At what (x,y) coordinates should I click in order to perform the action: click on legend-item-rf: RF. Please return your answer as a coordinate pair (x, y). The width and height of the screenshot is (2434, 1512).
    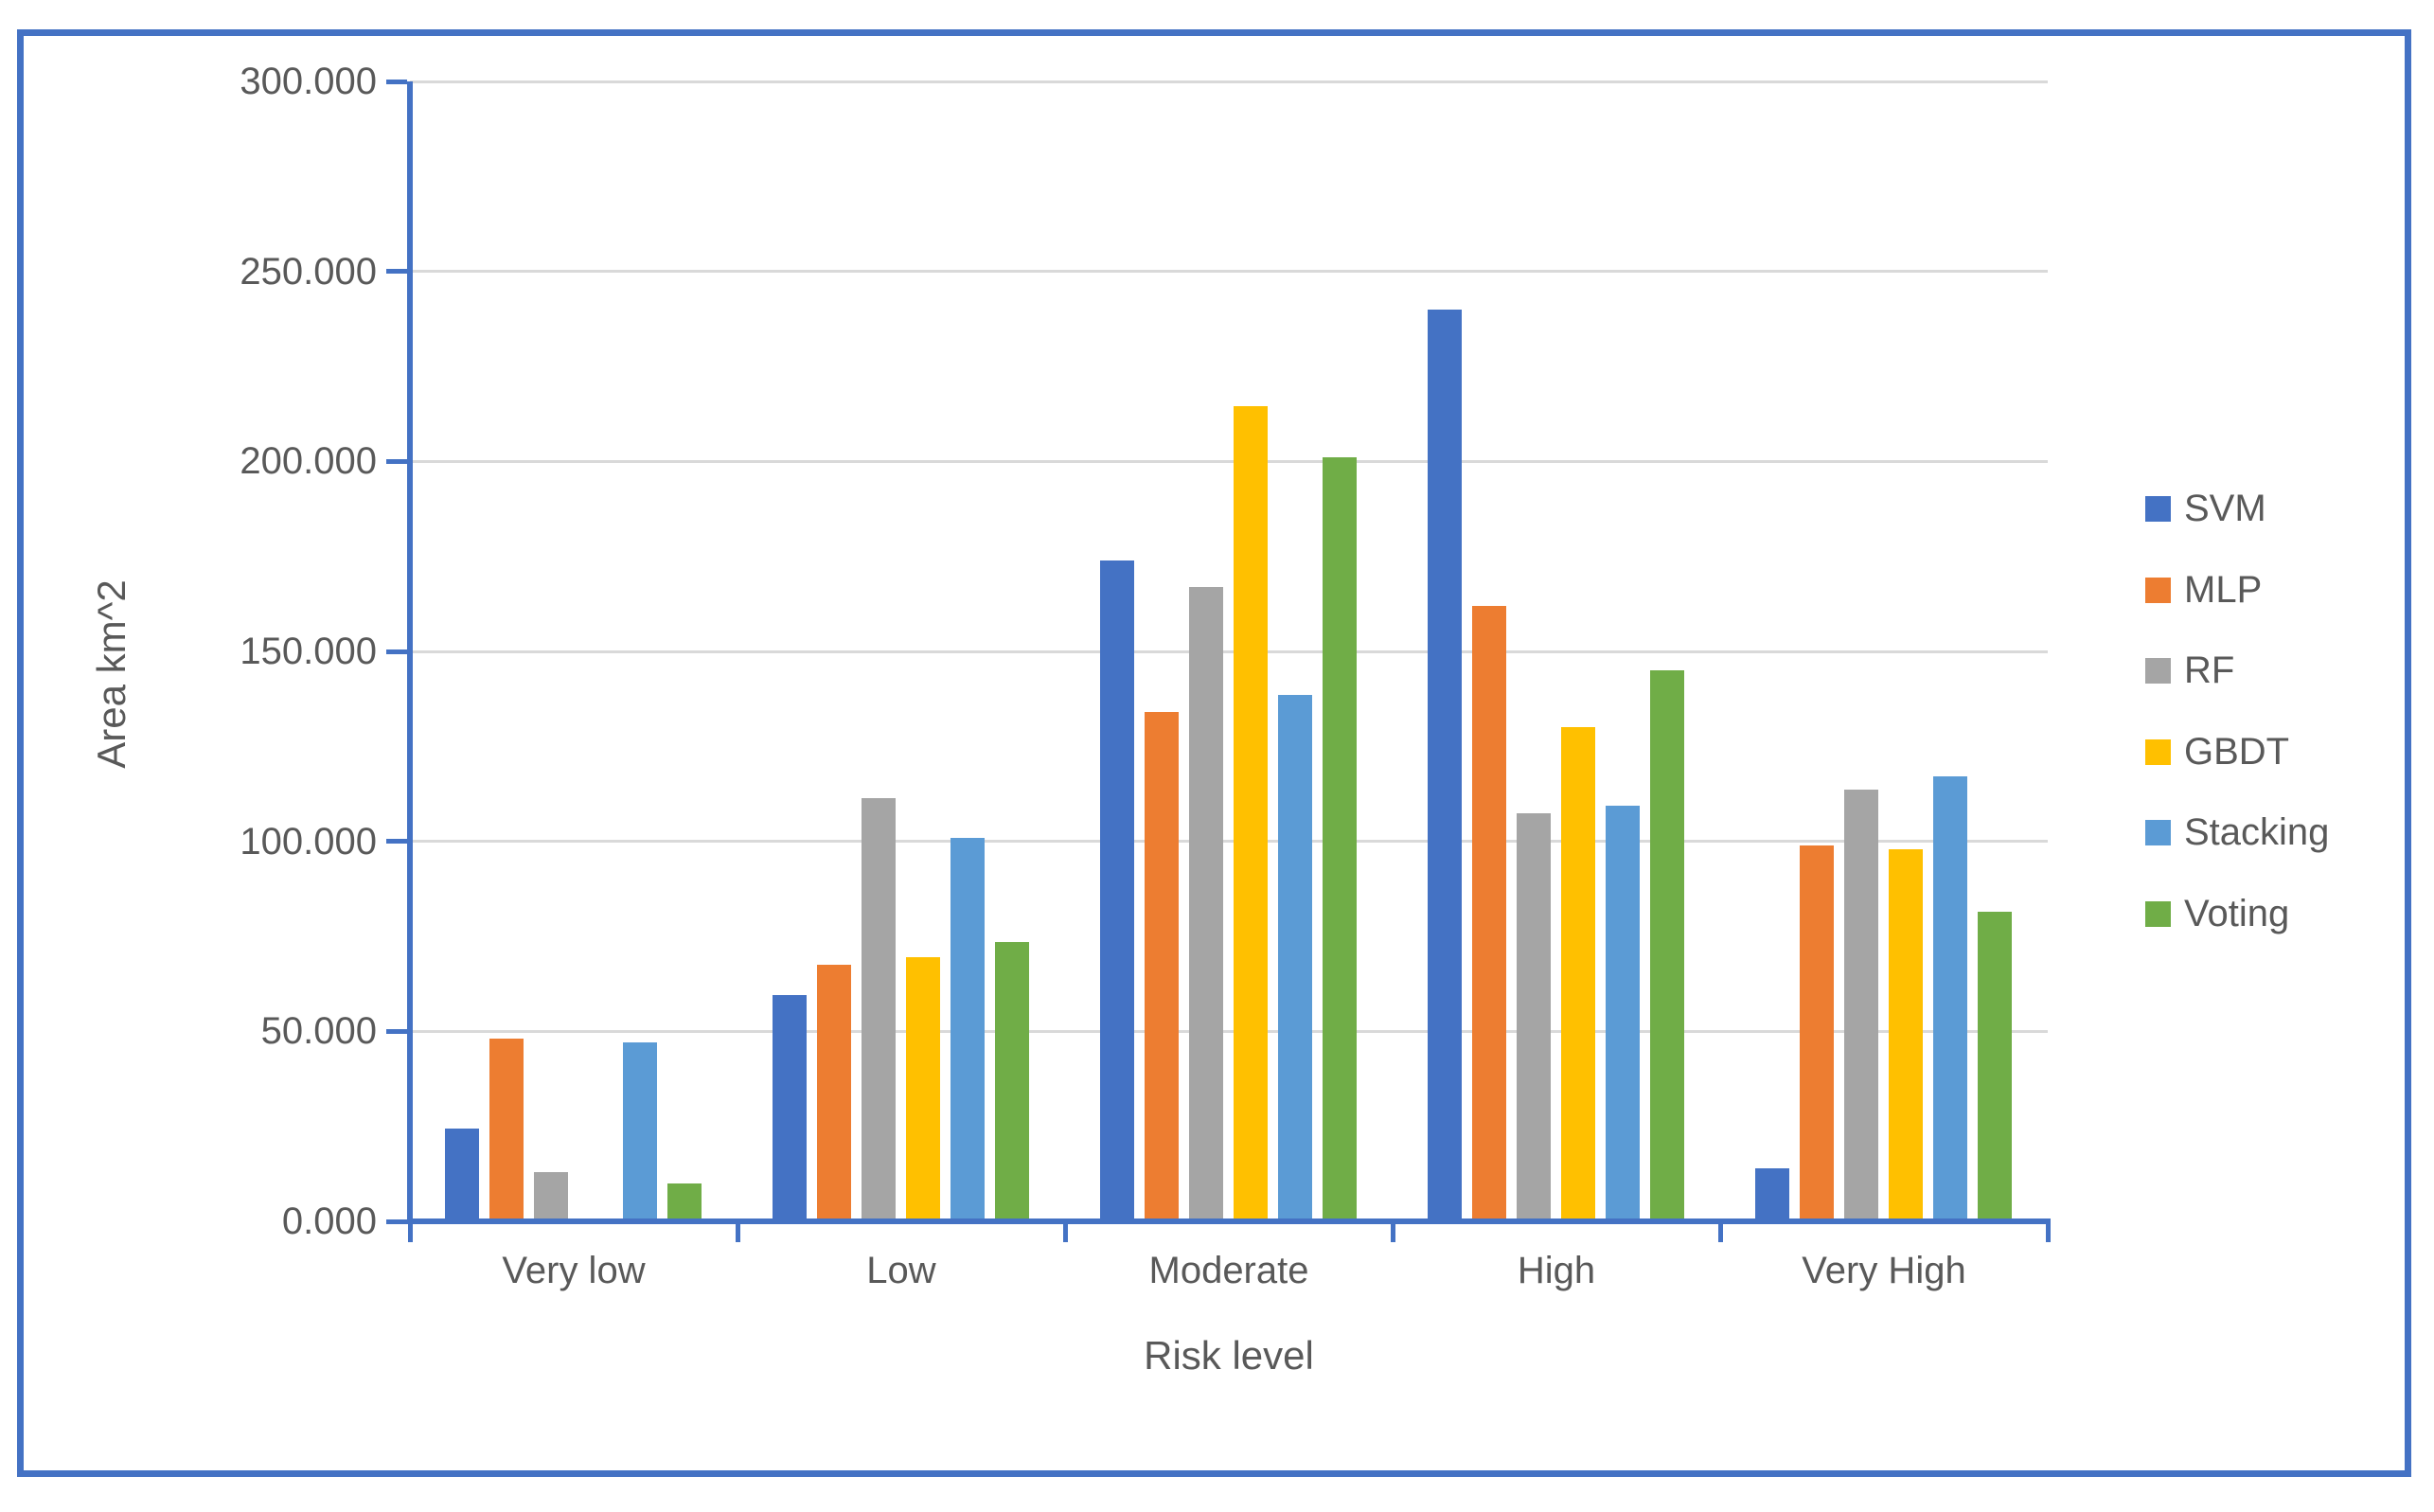
    Looking at the image, I should click on (2189, 670).